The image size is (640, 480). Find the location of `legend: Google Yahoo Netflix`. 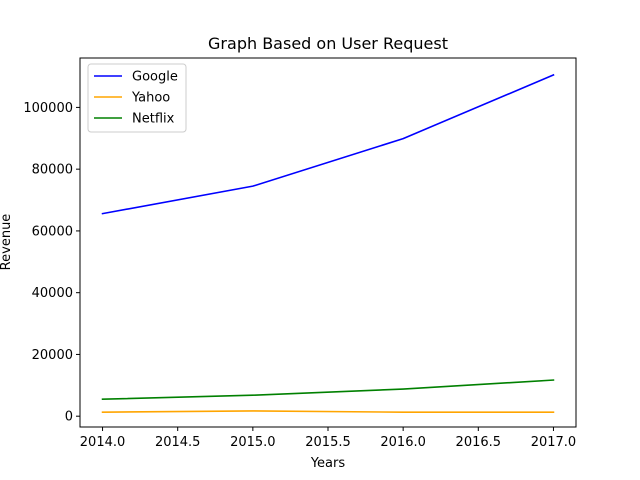

legend: Google Yahoo Netflix is located at coordinates (137, 98).